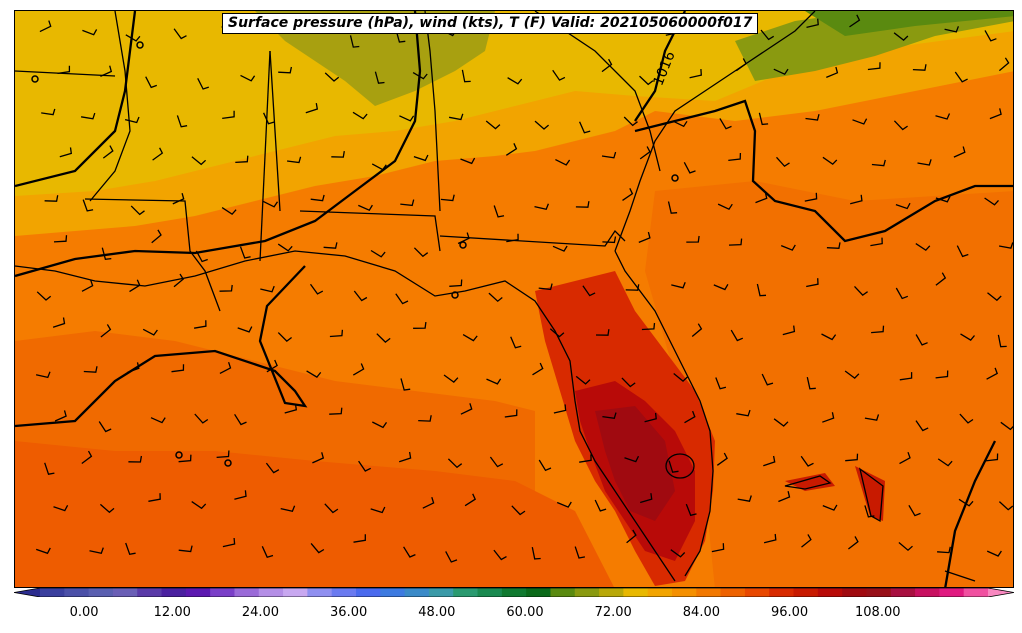  Describe the element at coordinates (878, 612) in the screenshot. I see `colorbar-tick-label: 108.00` at that location.